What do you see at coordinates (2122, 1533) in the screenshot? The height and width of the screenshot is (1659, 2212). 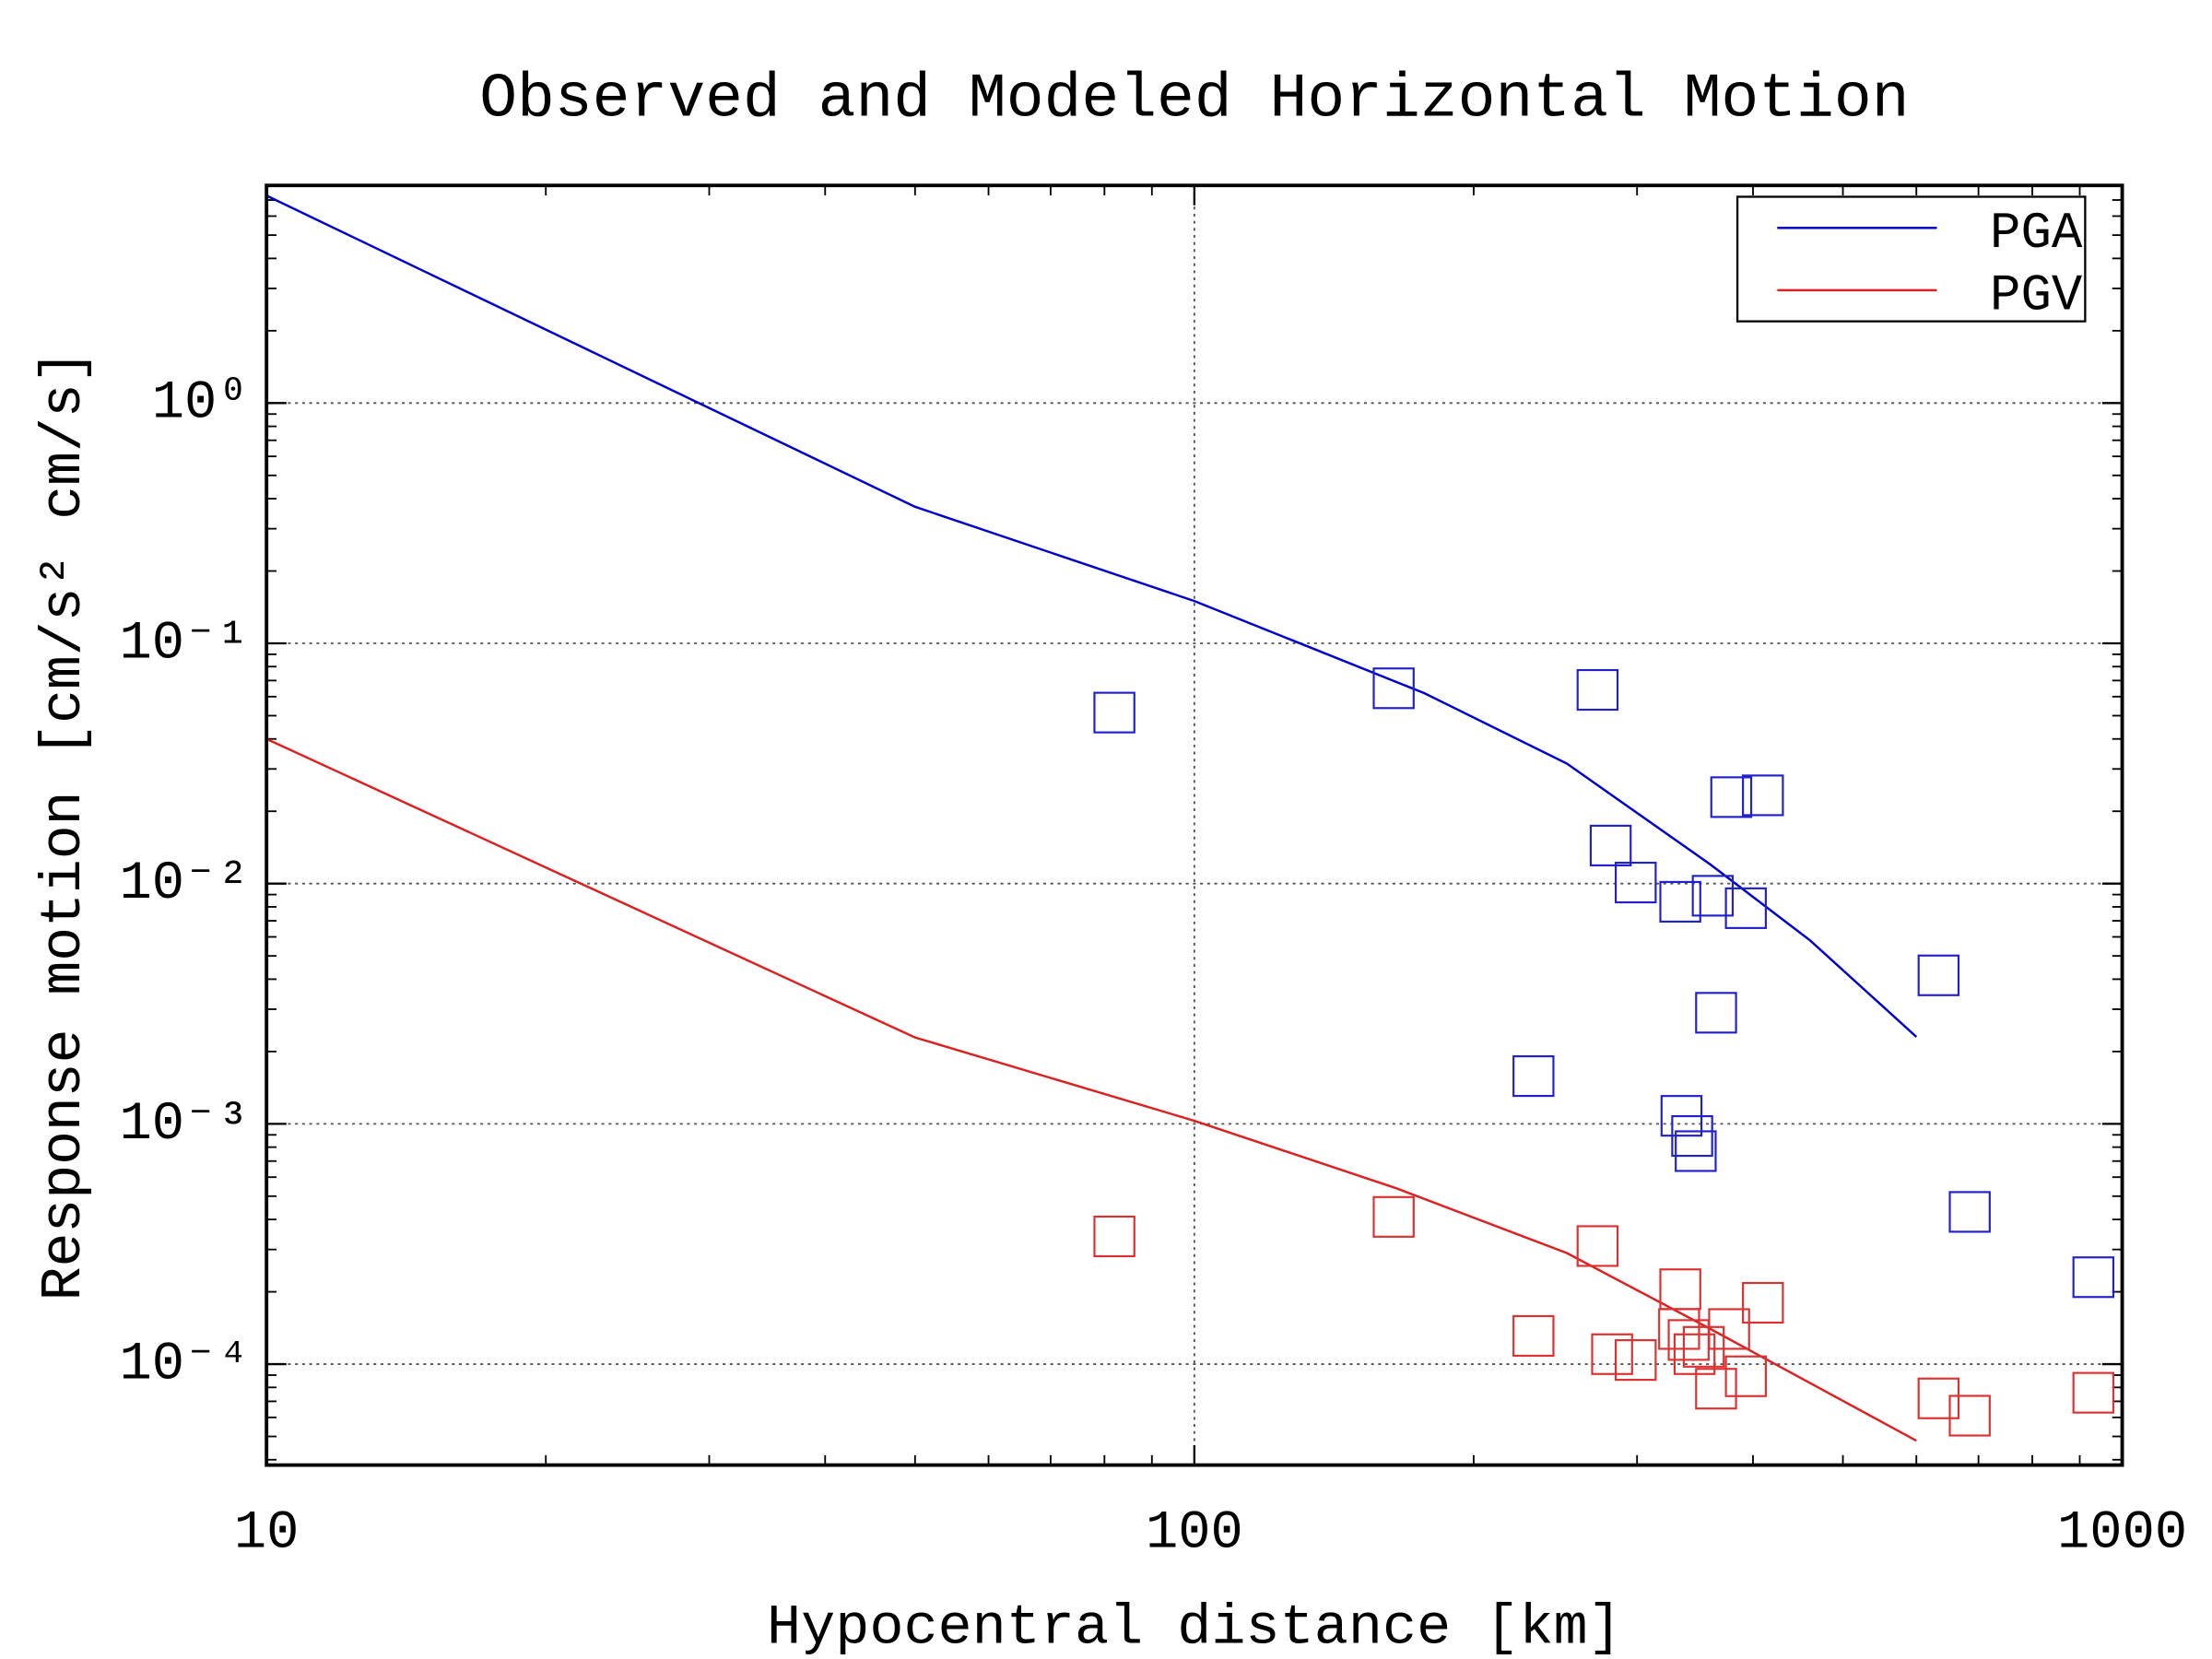 I see `x-tick-label: 1000` at bounding box center [2122, 1533].